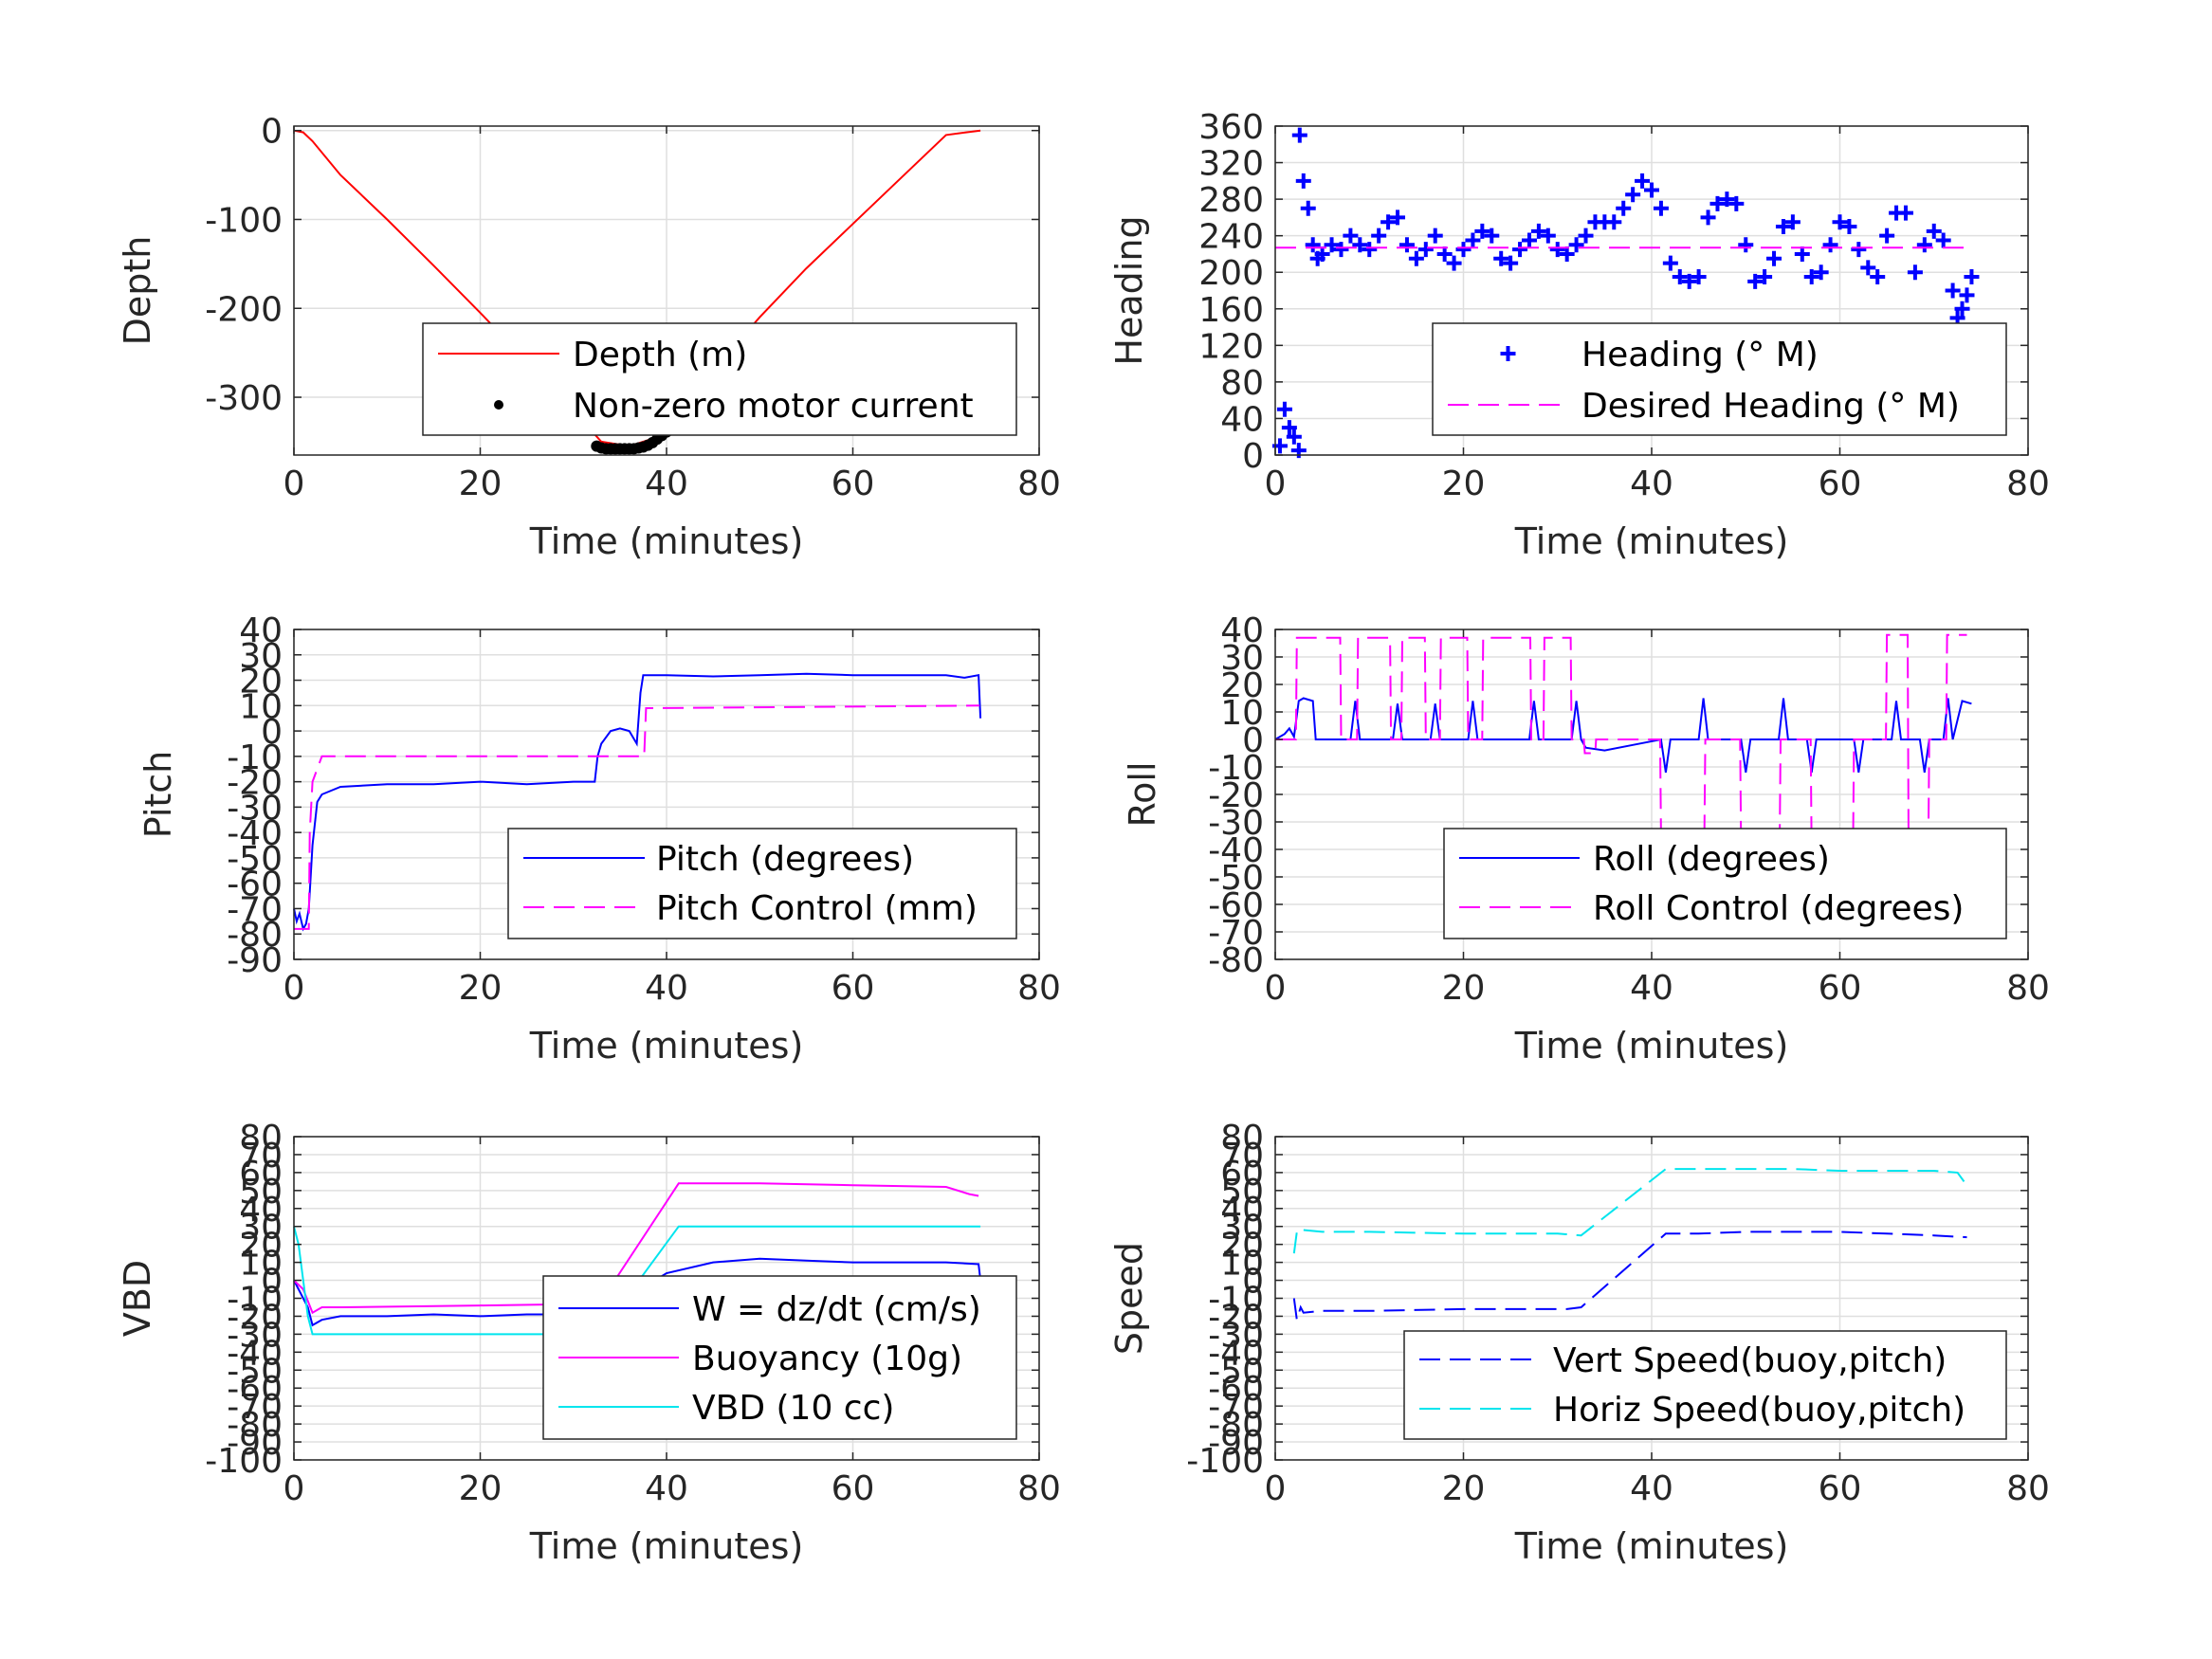 The width and height of the screenshot is (2212, 1659). Describe the element at coordinates (1719, 379) in the screenshot. I see `legend: Heading (° M) Desired Heading (° M)` at that location.